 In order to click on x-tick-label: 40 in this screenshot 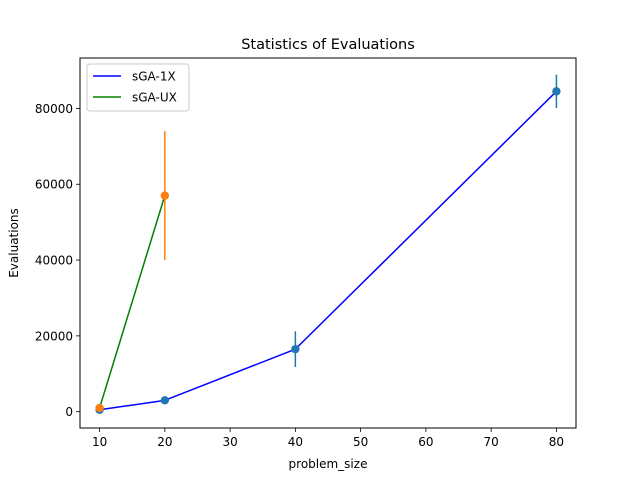, I will do `click(295, 442)`.